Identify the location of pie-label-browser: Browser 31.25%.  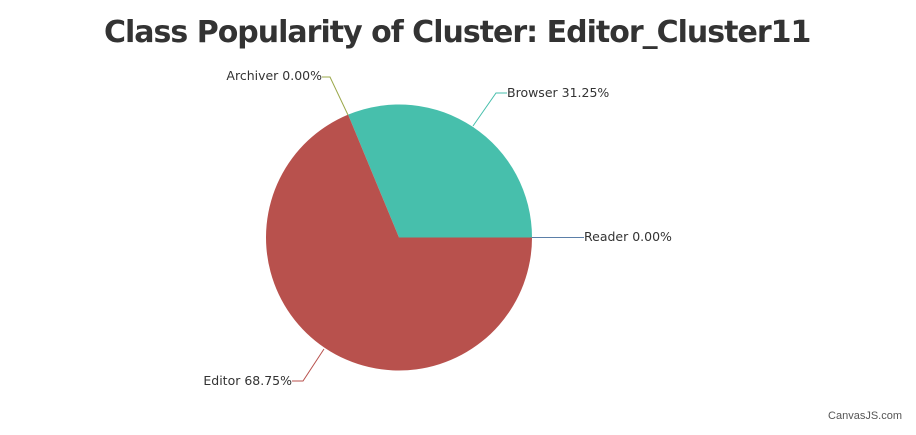
(558, 92).